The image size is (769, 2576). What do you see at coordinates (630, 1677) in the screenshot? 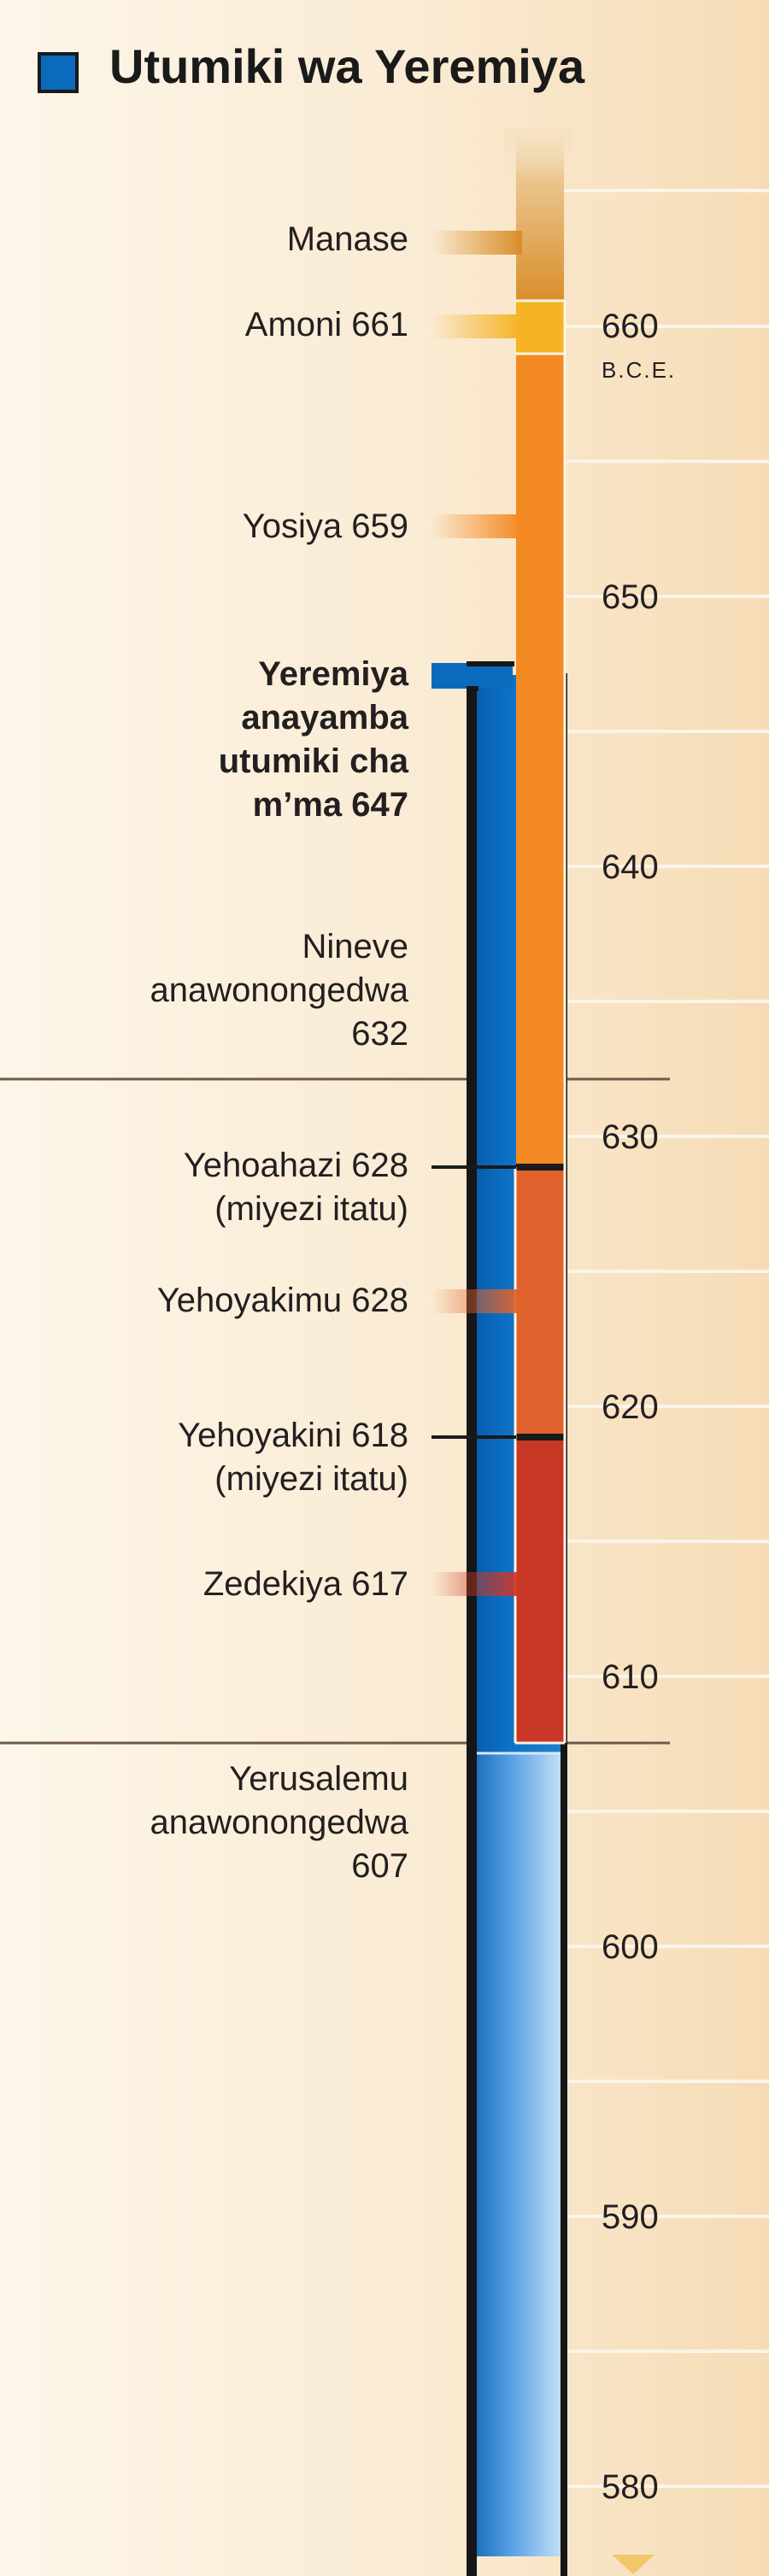
I see `tick-label-610: 610` at bounding box center [630, 1677].